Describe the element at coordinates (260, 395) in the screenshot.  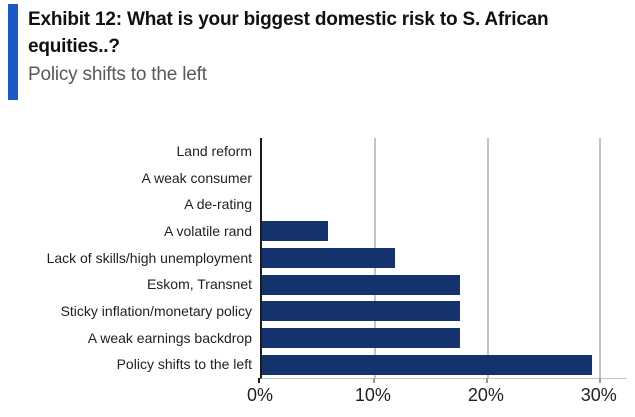
I see `x-tick-label: 0%` at that location.